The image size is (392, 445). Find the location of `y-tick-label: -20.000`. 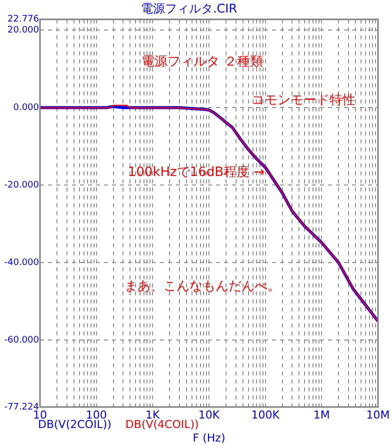

y-tick-label: -20.000 is located at coordinates (22, 185).